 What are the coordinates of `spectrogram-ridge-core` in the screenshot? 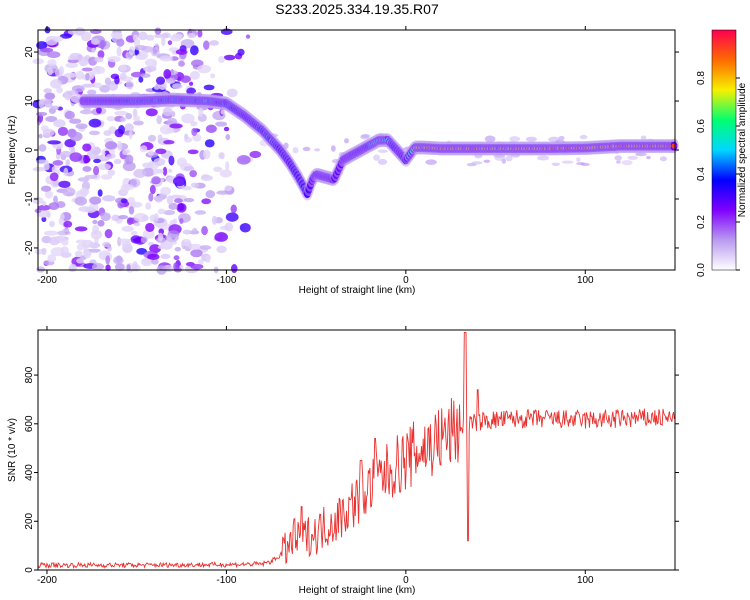 It's located at (674, 146).